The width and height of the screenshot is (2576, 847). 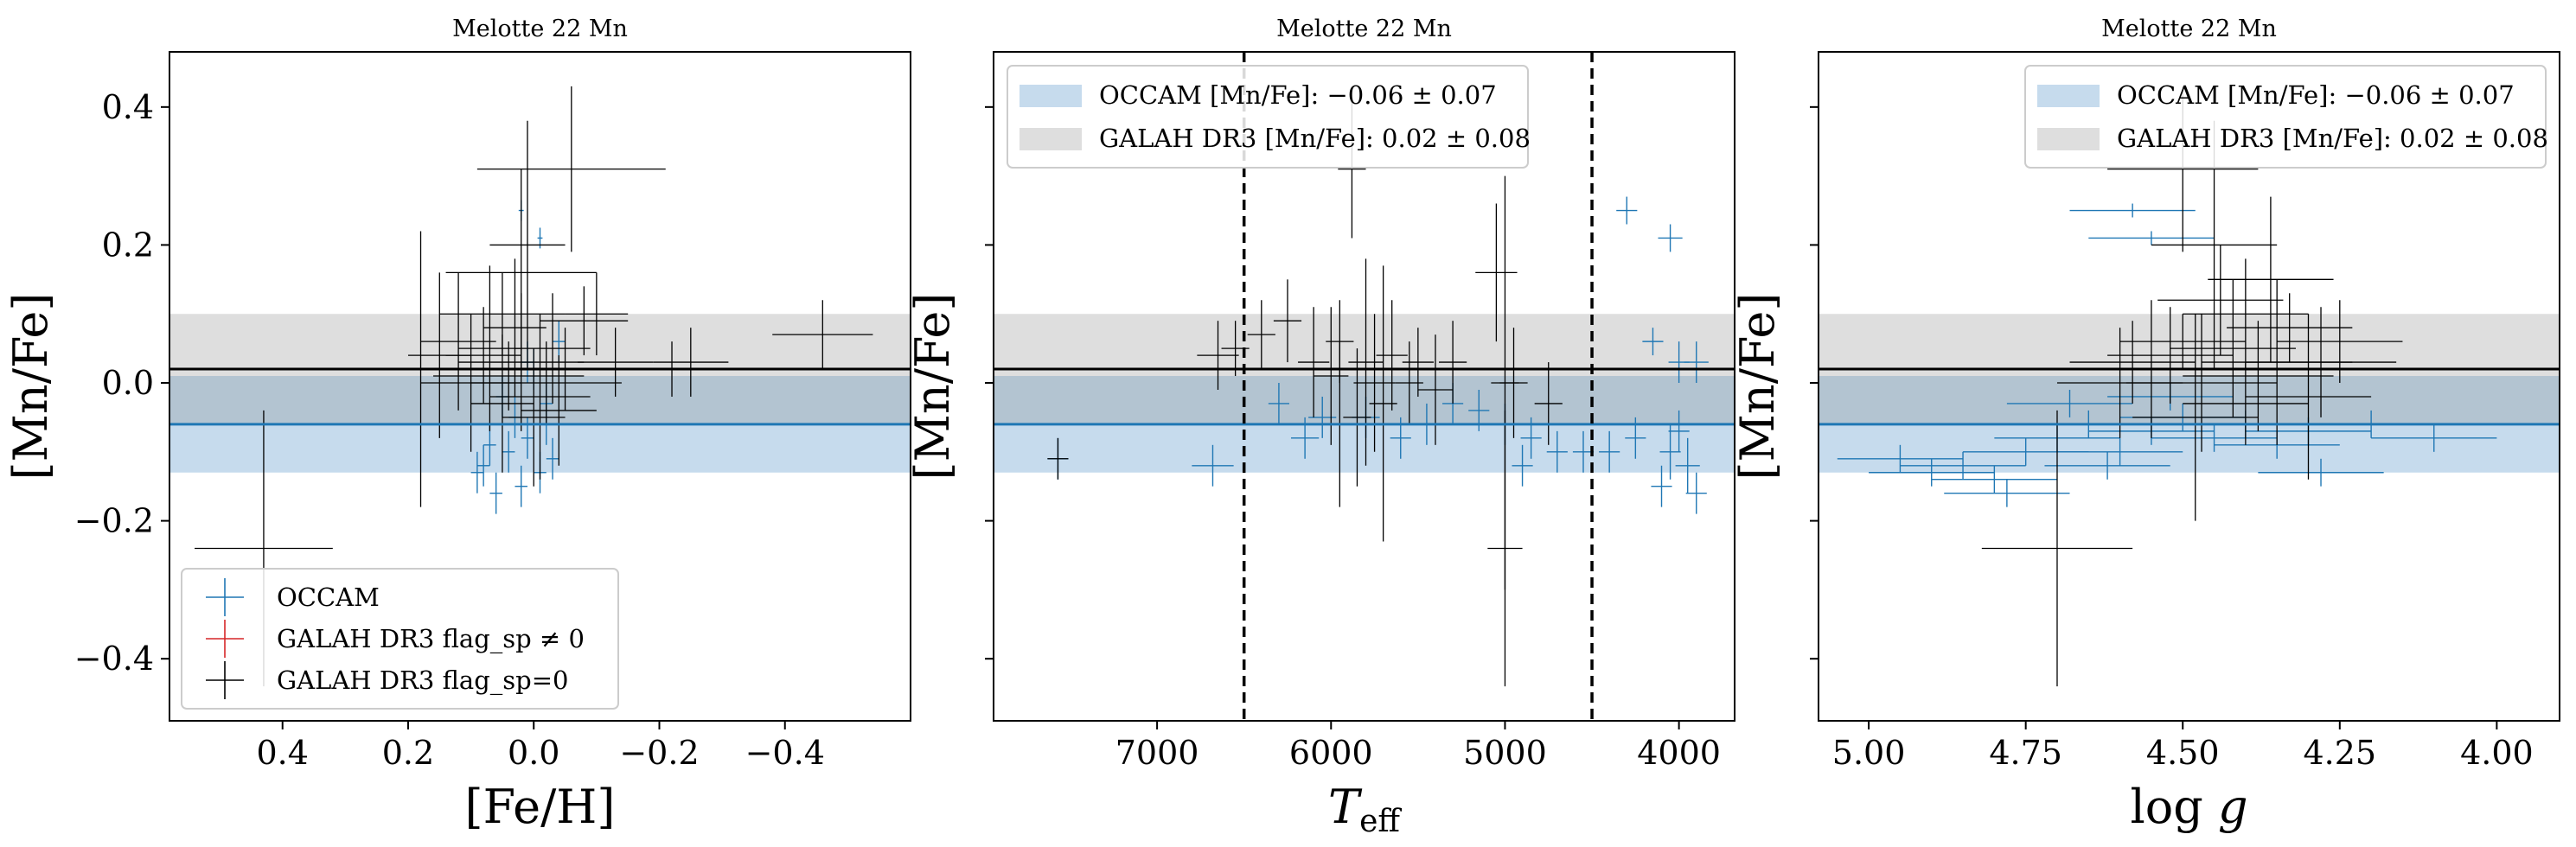 What do you see at coordinates (785, 753) in the screenshot?
I see `x-tick-label: −0.4` at bounding box center [785, 753].